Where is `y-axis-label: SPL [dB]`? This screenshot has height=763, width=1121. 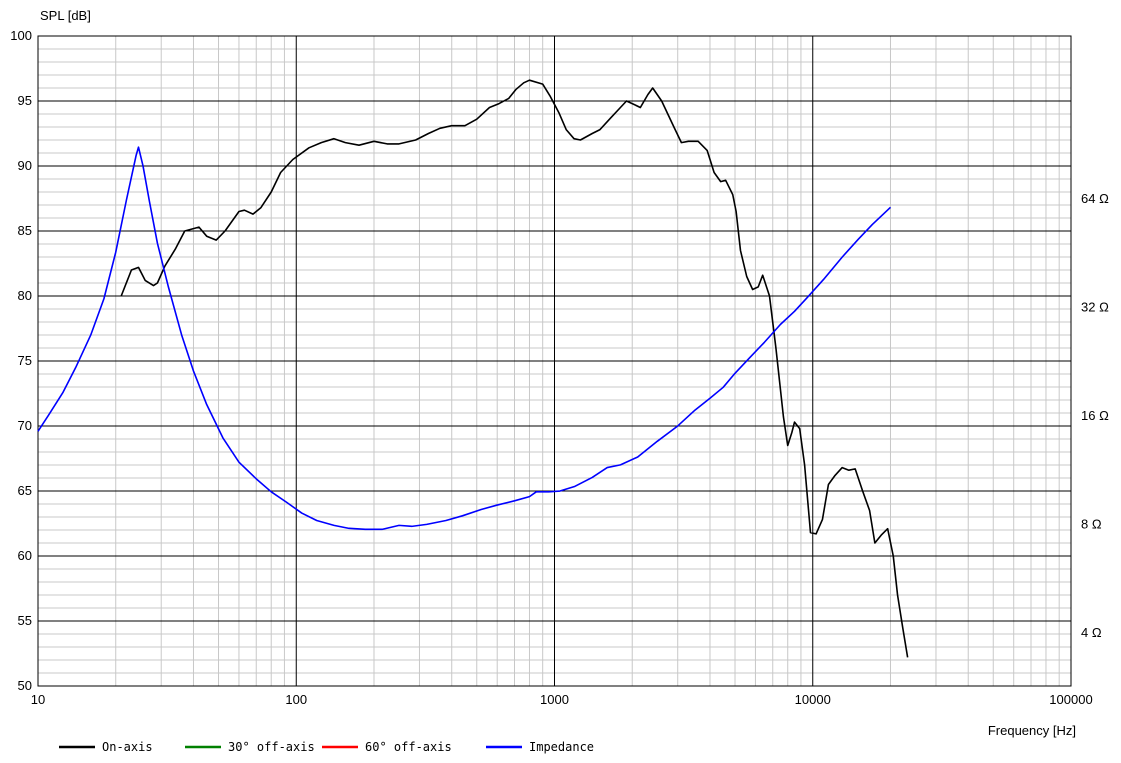 y-axis-label: SPL [dB] is located at coordinates (65, 15).